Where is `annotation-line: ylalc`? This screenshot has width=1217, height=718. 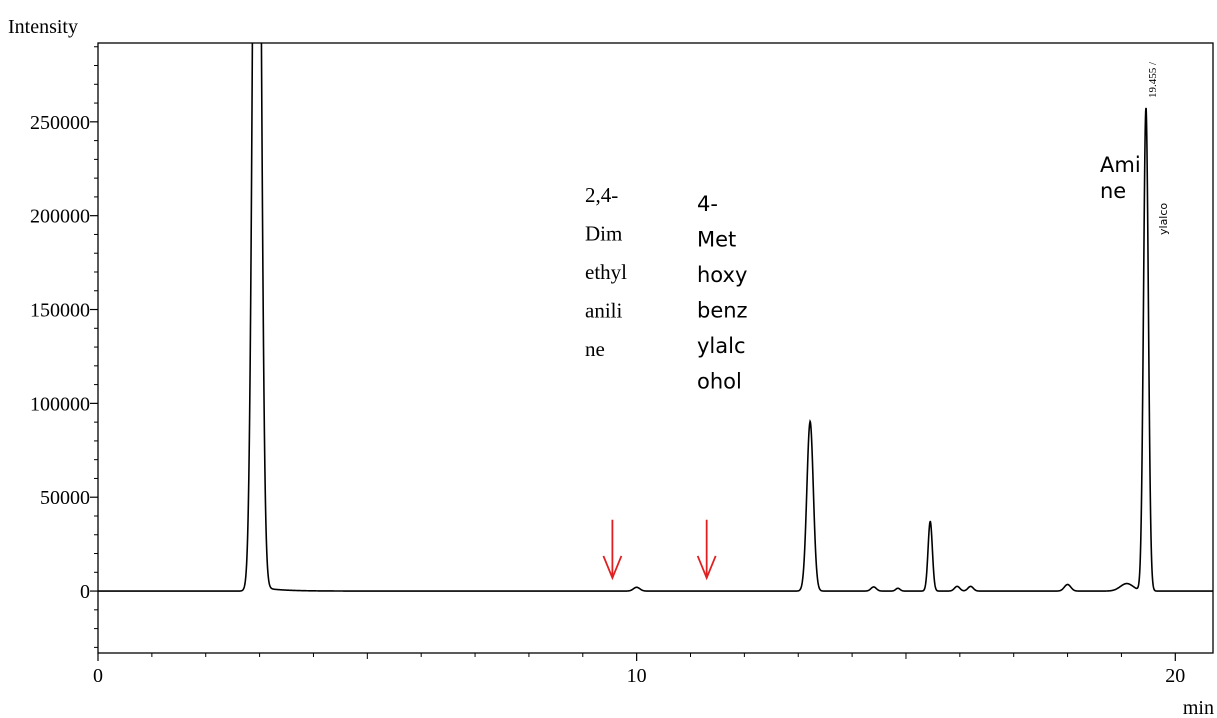
annotation-line: ylalc is located at coordinates (721, 346).